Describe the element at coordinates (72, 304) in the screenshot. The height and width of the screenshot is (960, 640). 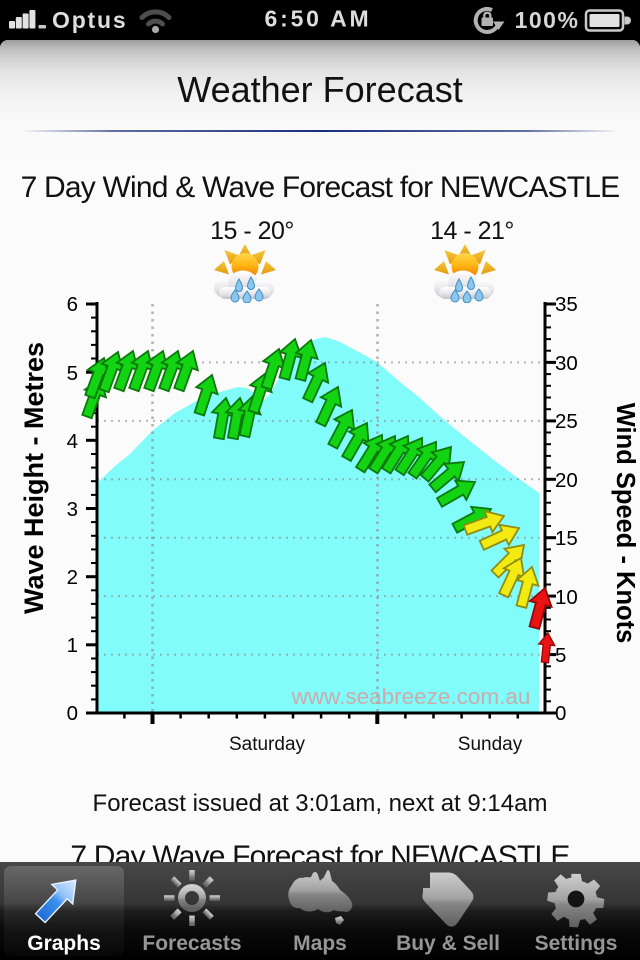
I see `svg-text: 6` at that location.